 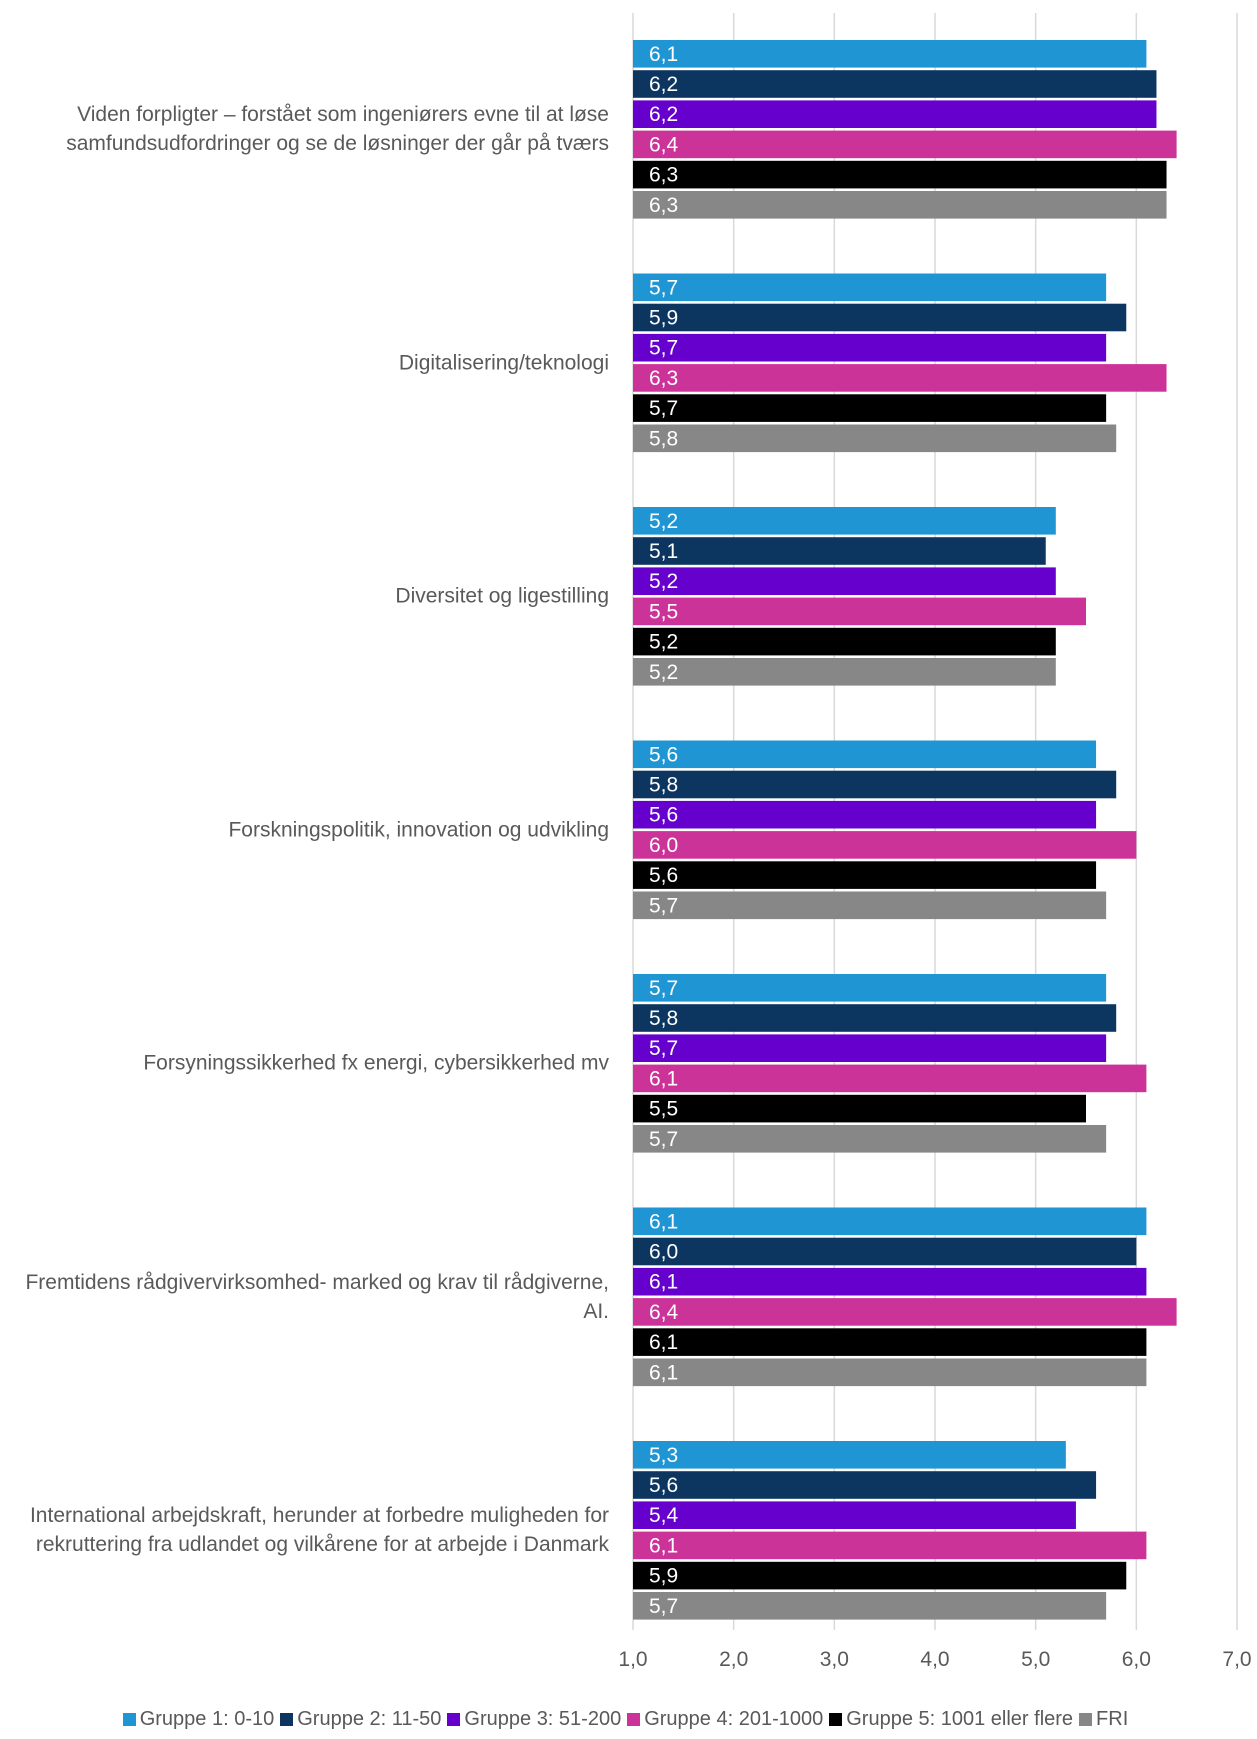 I want to click on x-tick-label: 7,0, so click(x=1236, y=1659).